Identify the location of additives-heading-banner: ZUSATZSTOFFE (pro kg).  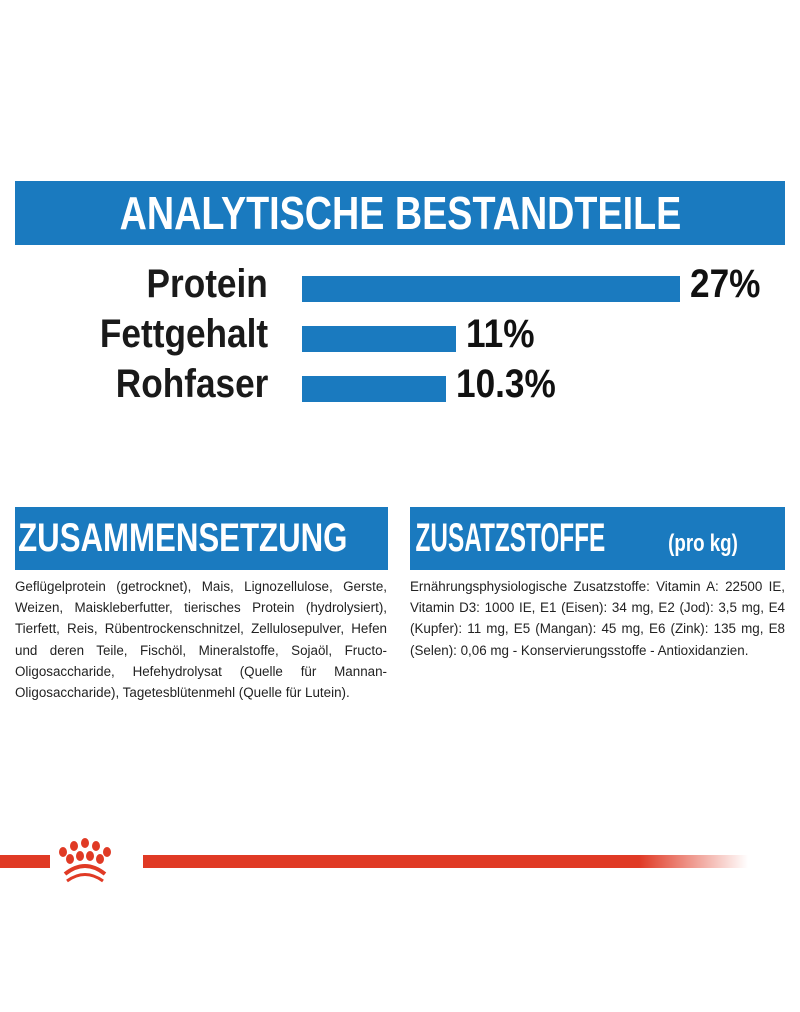
(597, 538).